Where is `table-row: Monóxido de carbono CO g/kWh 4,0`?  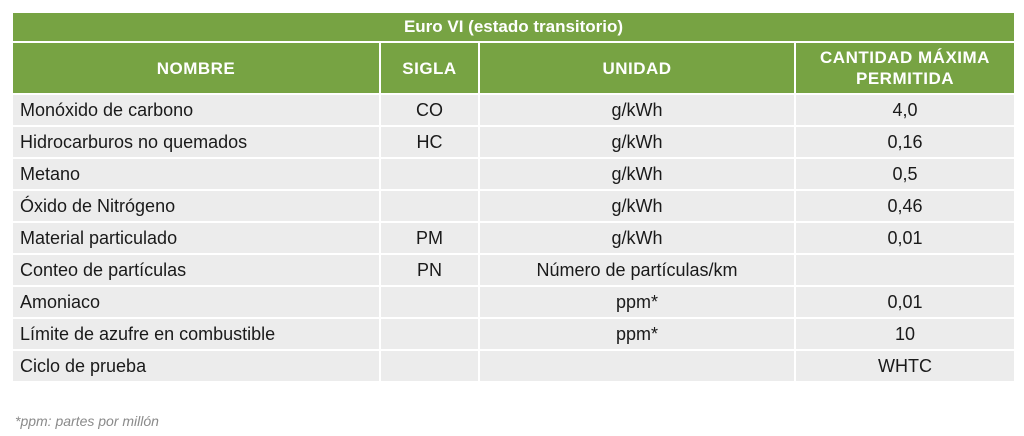 table-row: Monóxido de carbono CO g/kWh 4,0 is located at coordinates (514, 110).